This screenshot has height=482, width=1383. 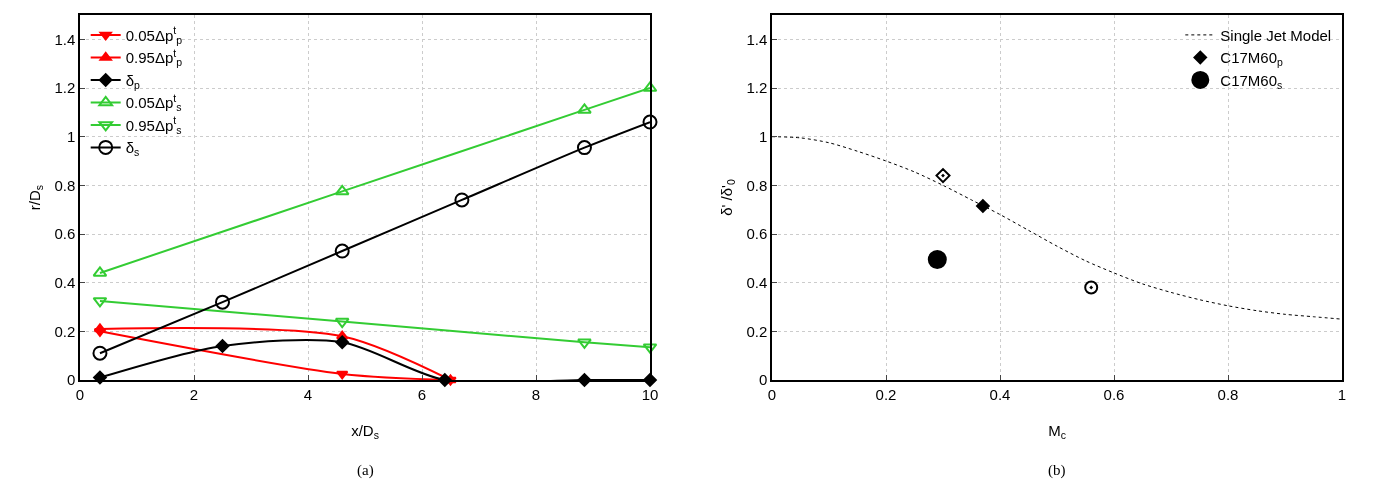 What do you see at coordinates (1228, 394) in the screenshot?
I see `x-tick-label: 0.8` at bounding box center [1228, 394].